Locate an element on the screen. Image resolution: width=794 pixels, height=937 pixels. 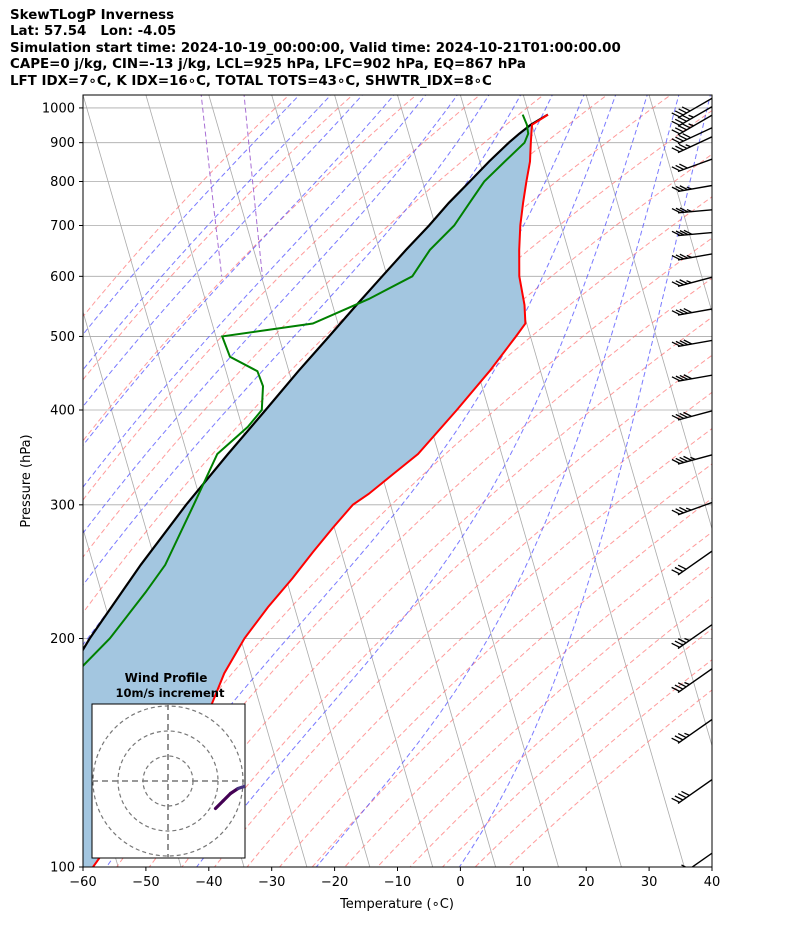
y-tick-label: 600 is located at coordinates (62, 277).